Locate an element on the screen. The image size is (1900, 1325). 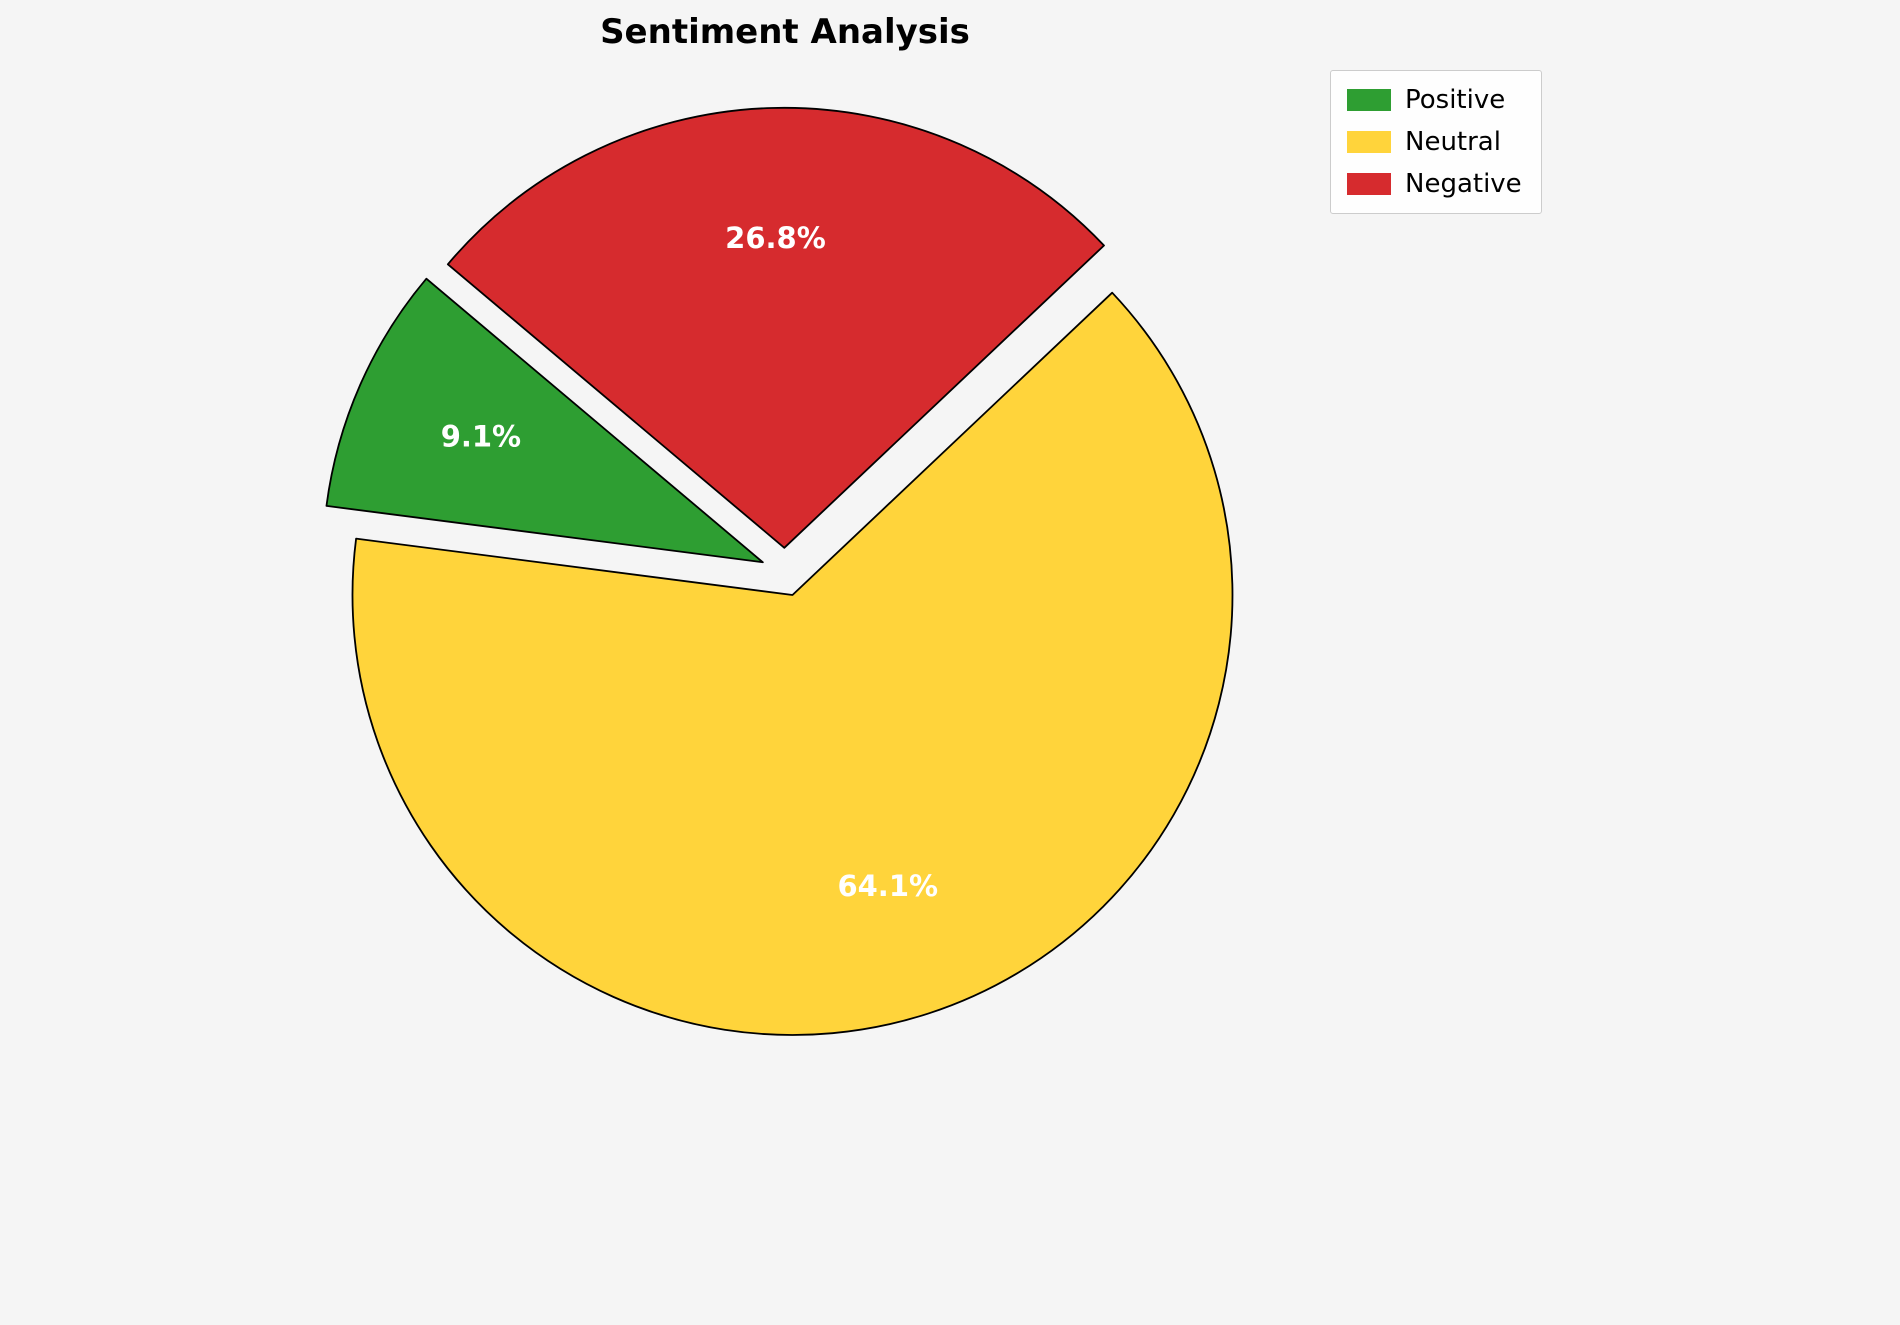
legend-item-neutral: Neutral is located at coordinates (1436, 142).